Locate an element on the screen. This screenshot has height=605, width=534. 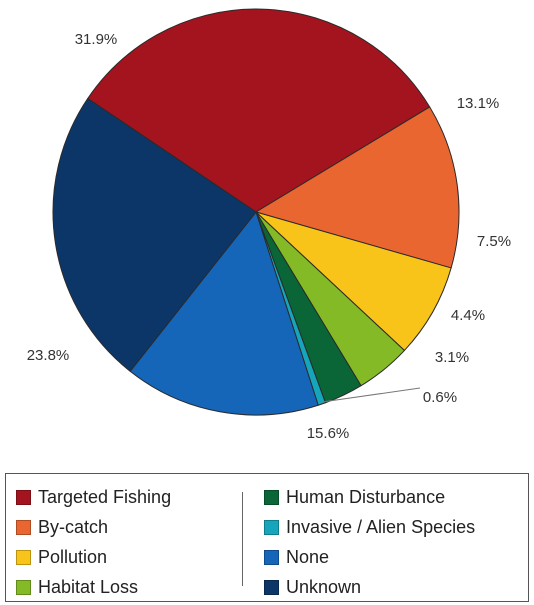
slice-label: 7.5% is located at coordinates (494, 241).